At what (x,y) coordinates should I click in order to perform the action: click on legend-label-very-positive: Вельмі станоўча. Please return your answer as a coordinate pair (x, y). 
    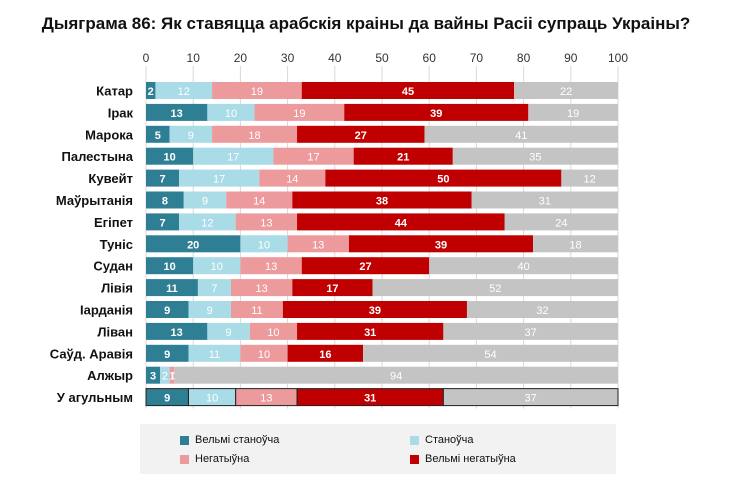
    Looking at the image, I should click on (237, 440).